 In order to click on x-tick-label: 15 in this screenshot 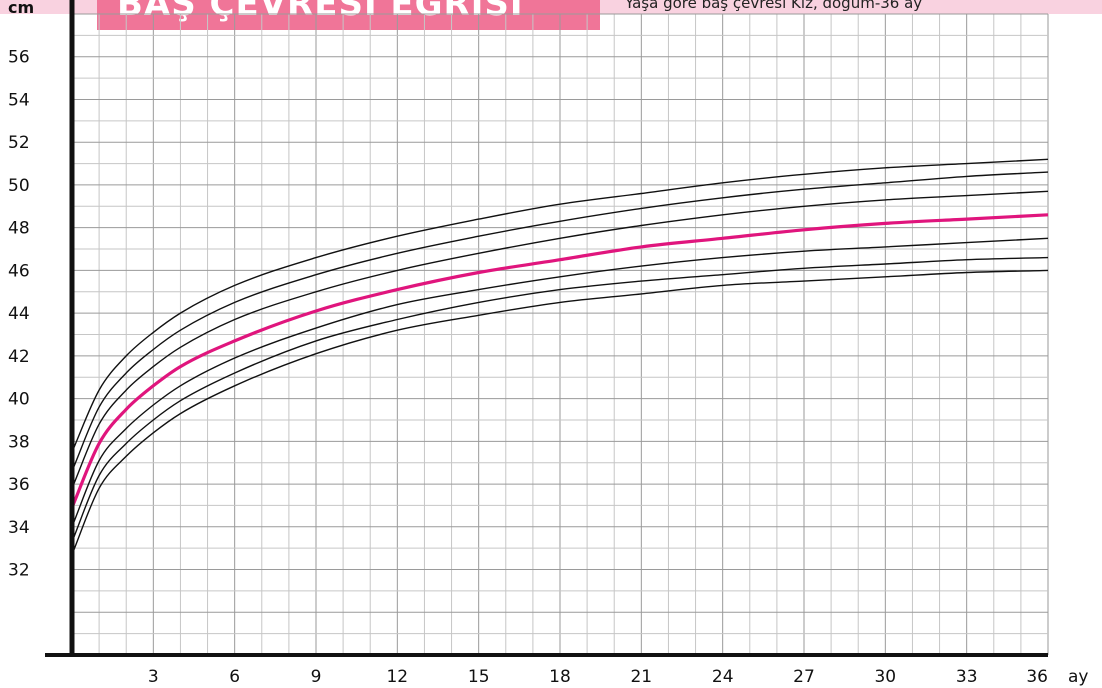, I will do `click(479, 677)`.